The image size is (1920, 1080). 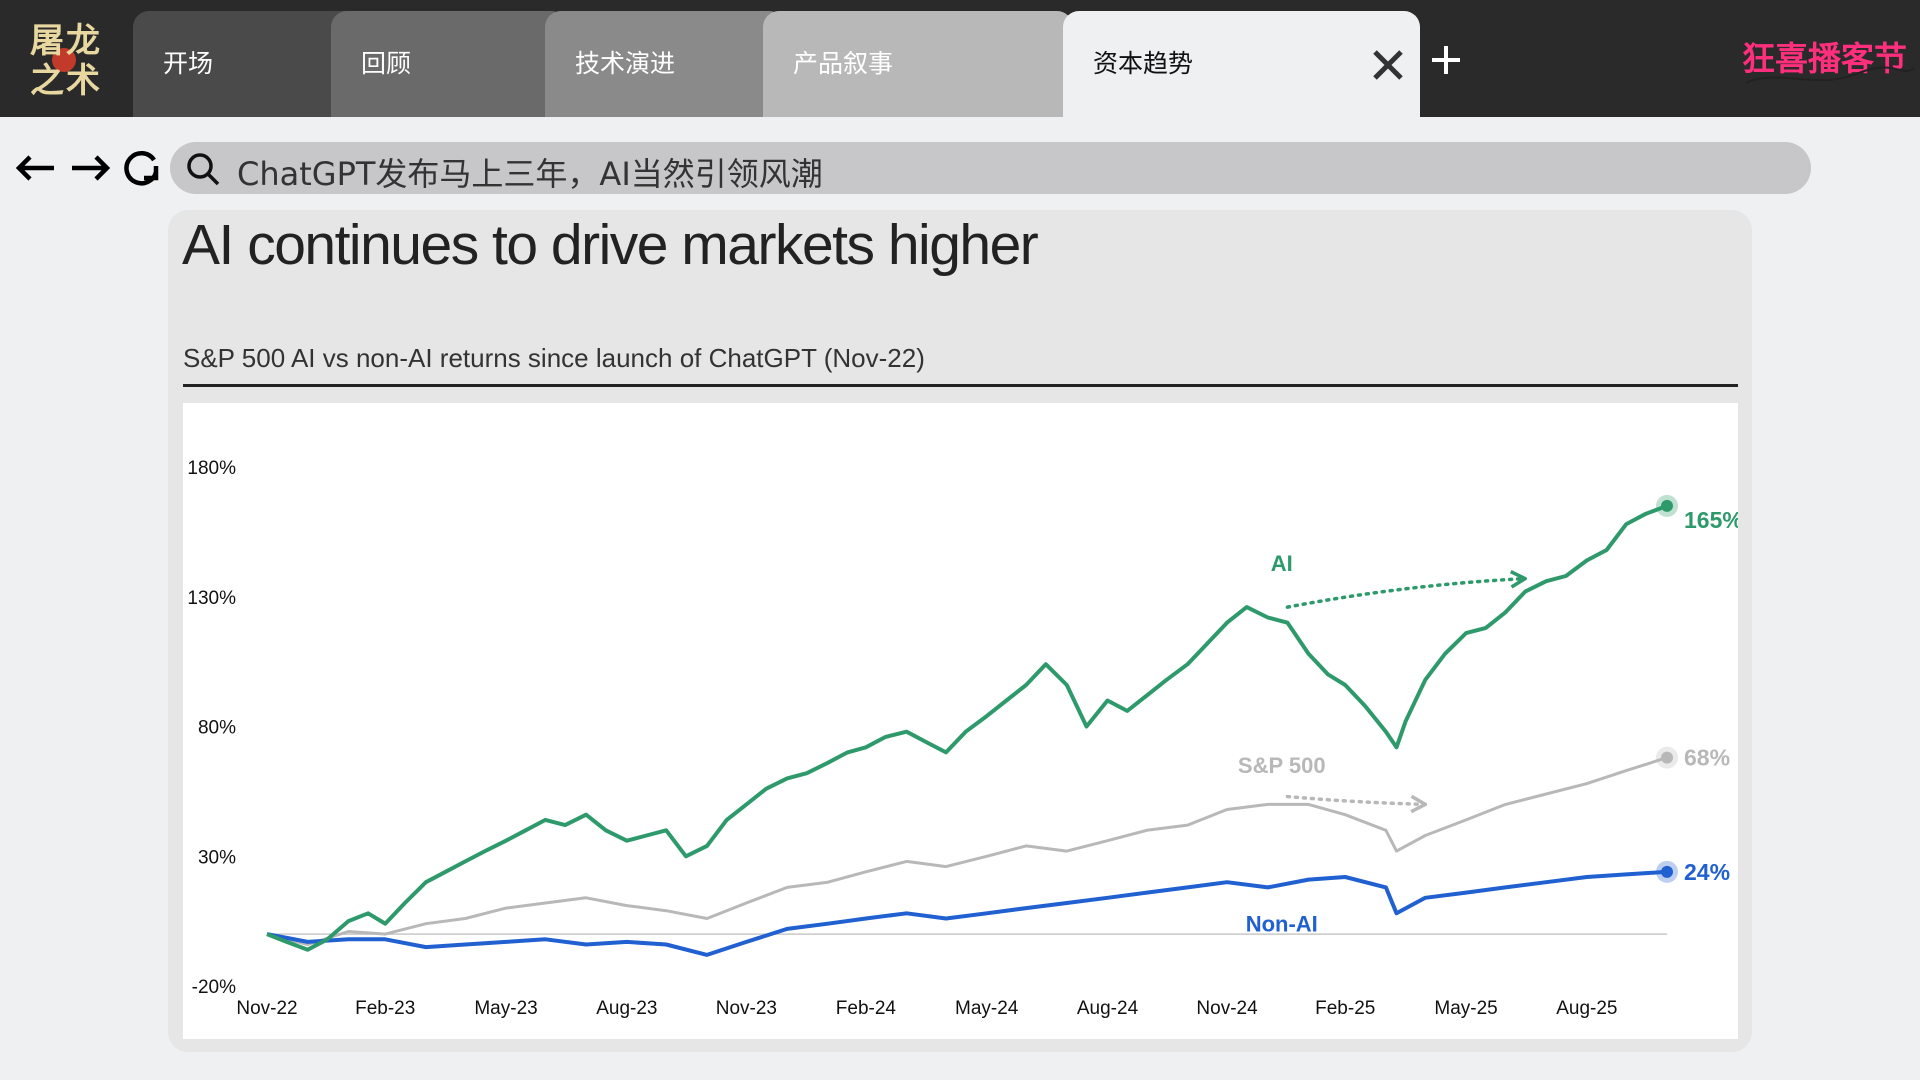 I want to click on arrow-right-icon, so click(x=90, y=168).